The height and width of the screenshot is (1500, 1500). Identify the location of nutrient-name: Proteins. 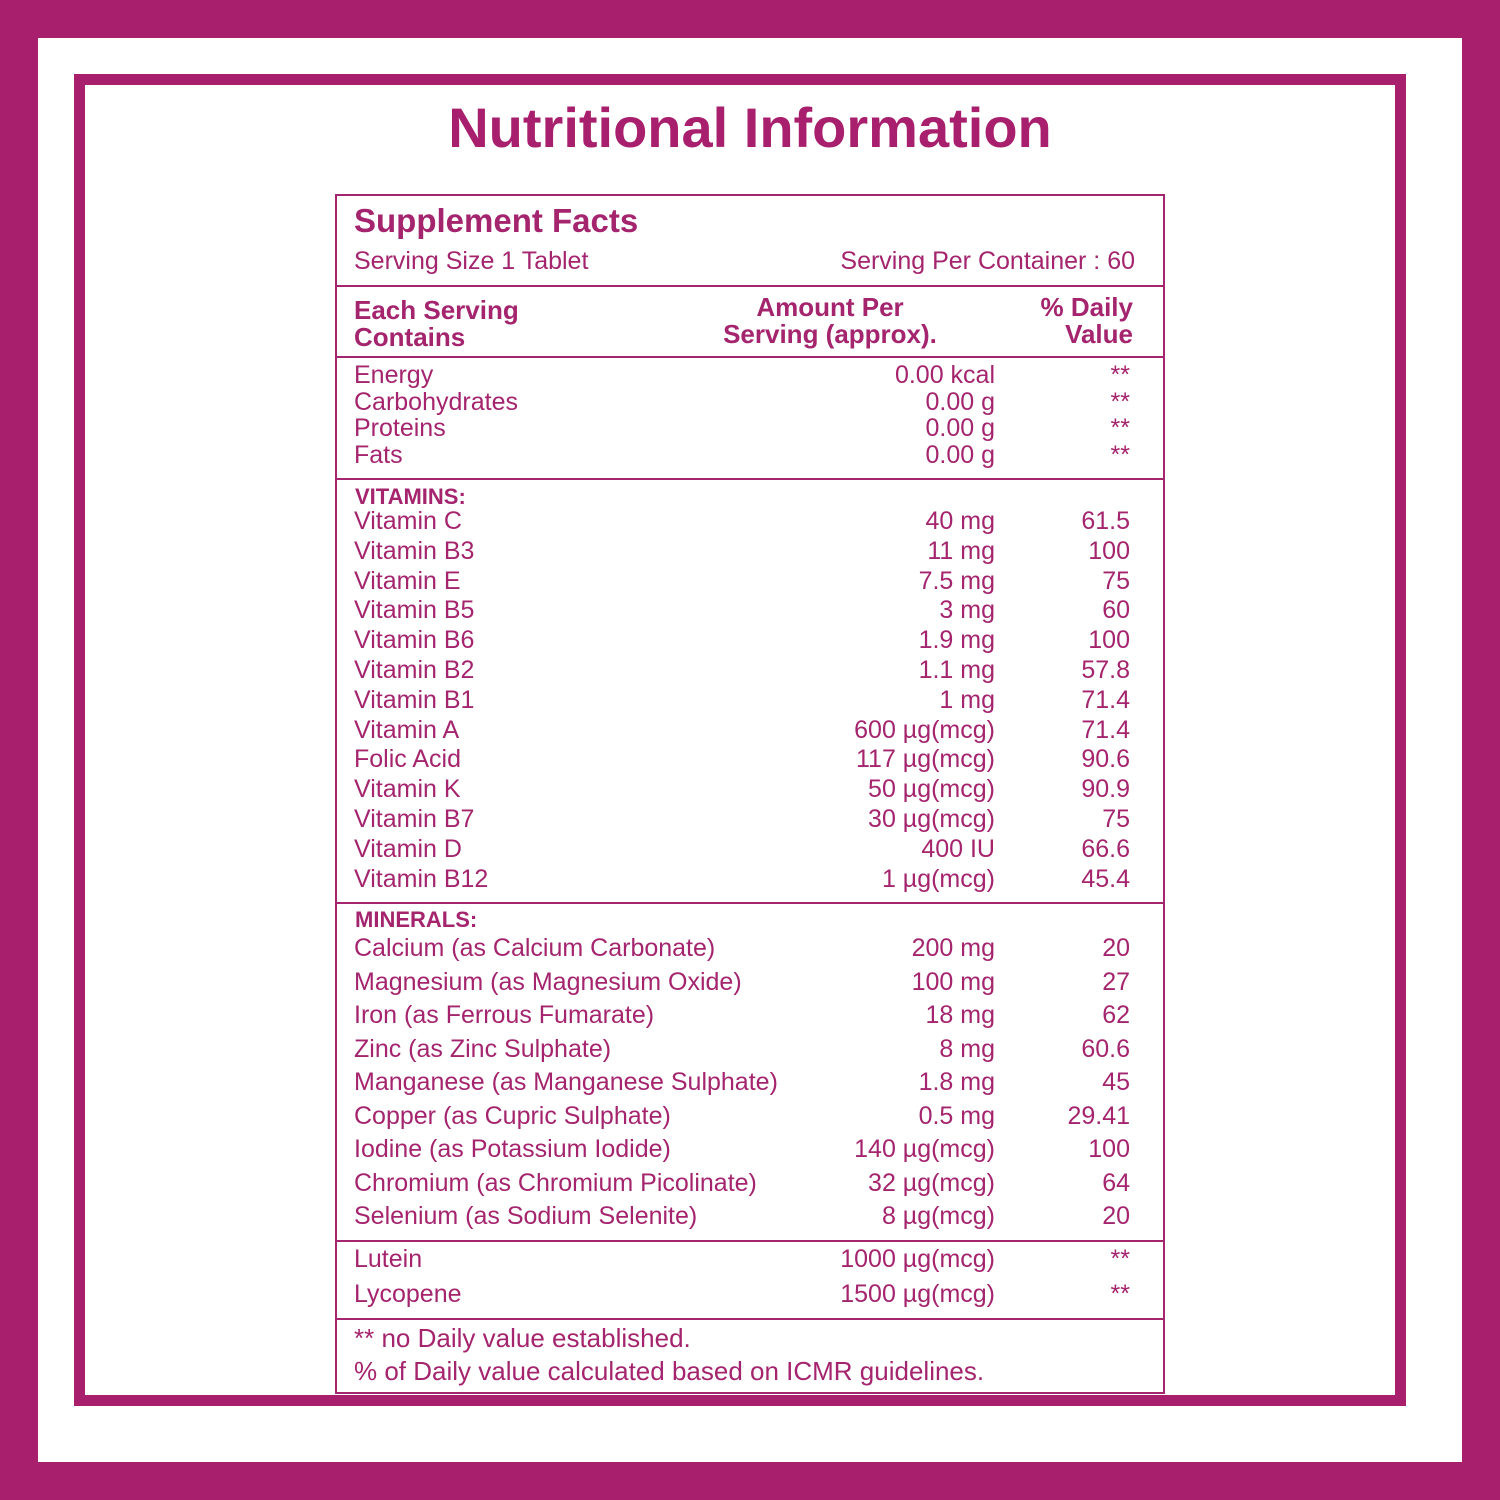
(400, 428).